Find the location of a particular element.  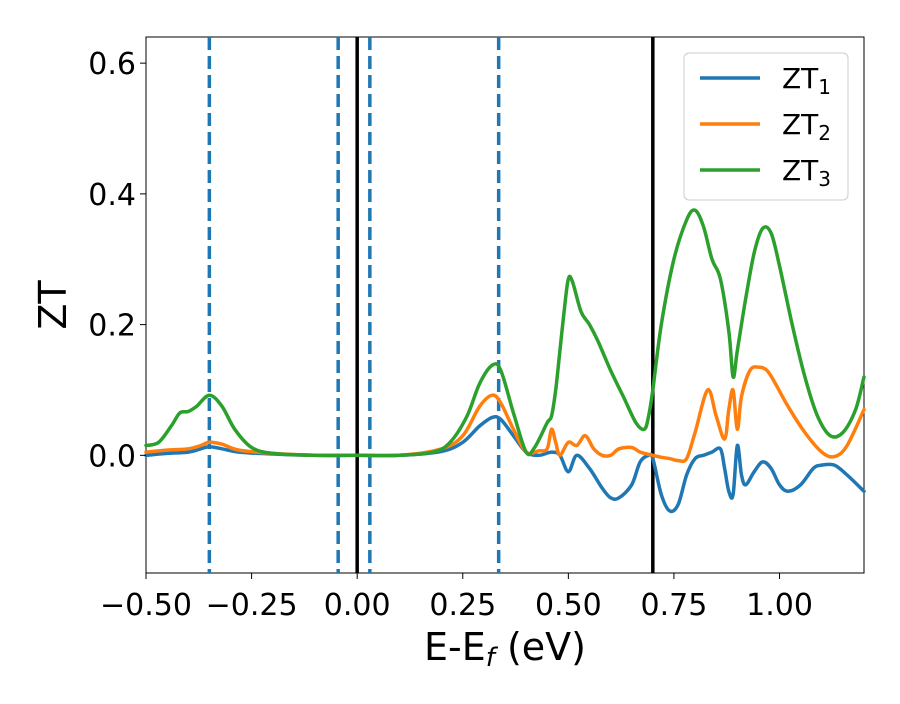

x-tick-label: 0.00 is located at coordinates (357, 605).